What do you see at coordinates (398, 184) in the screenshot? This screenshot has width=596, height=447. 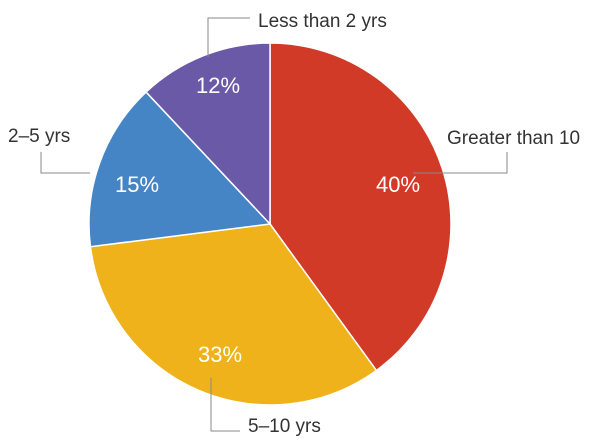 I see `slice-percent-greater-than-10: 40%` at bounding box center [398, 184].